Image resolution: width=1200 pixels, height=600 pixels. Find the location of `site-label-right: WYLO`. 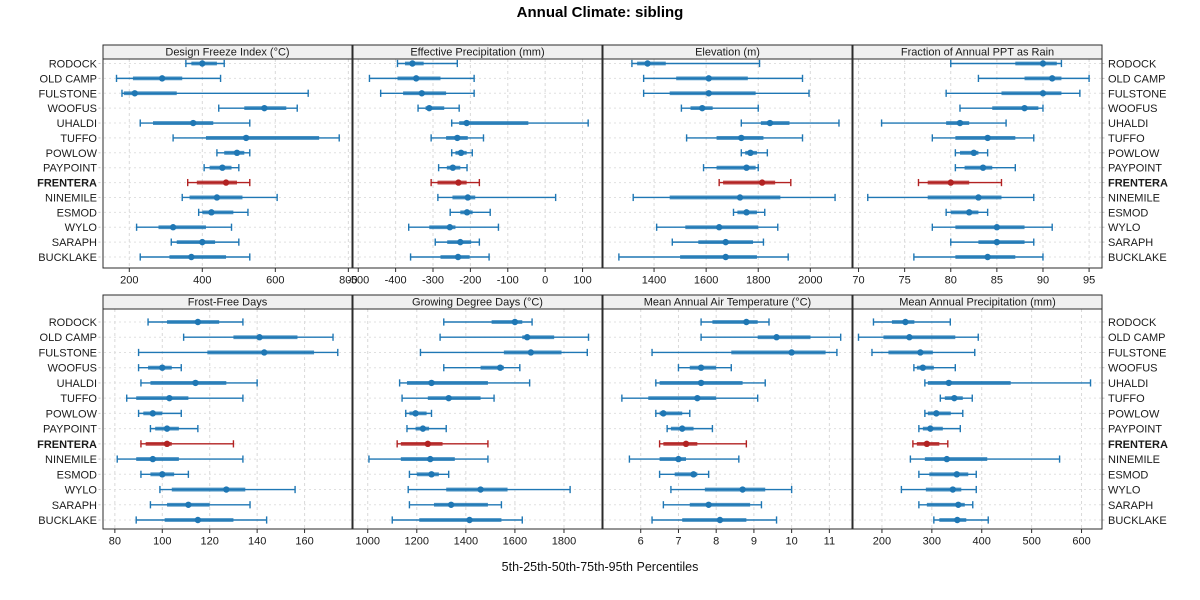

site-label-right: WYLO is located at coordinates (1124, 491).